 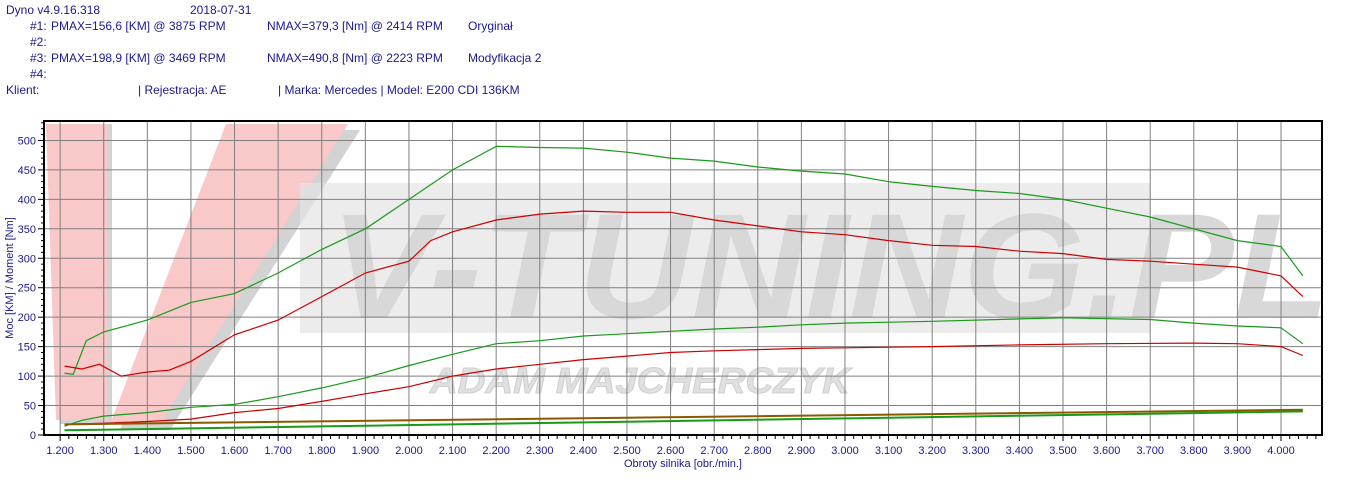 What do you see at coordinates (453, 451) in the screenshot?
I see `x-tick-label: 2.100` at bounding box center [453, 451].